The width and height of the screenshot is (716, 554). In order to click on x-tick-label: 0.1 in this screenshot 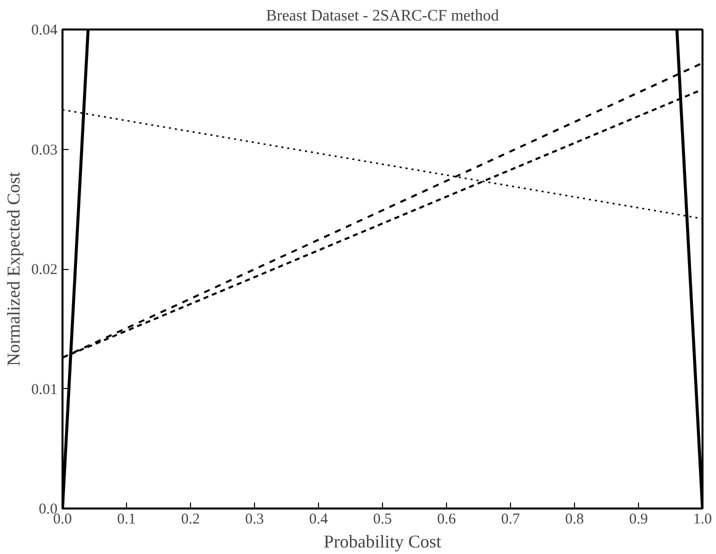, I will do `click(126, 520)`.